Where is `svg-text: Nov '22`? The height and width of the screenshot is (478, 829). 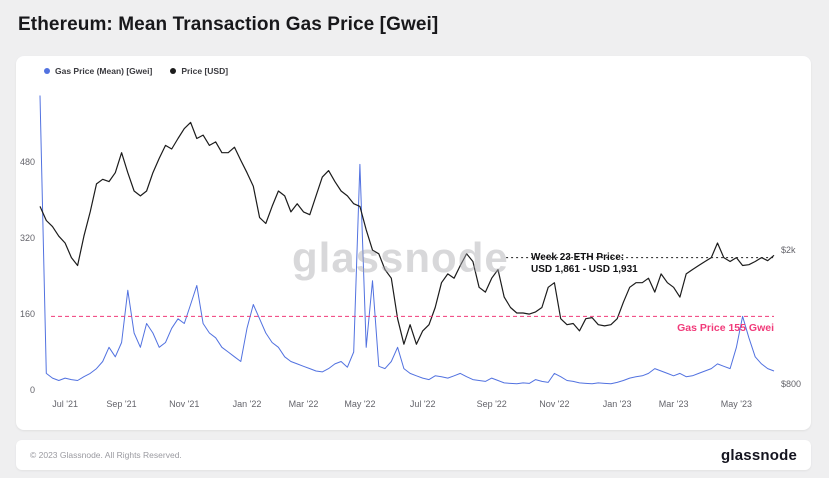
svg-text: Nov '22 is located at coordinates (554, 404).